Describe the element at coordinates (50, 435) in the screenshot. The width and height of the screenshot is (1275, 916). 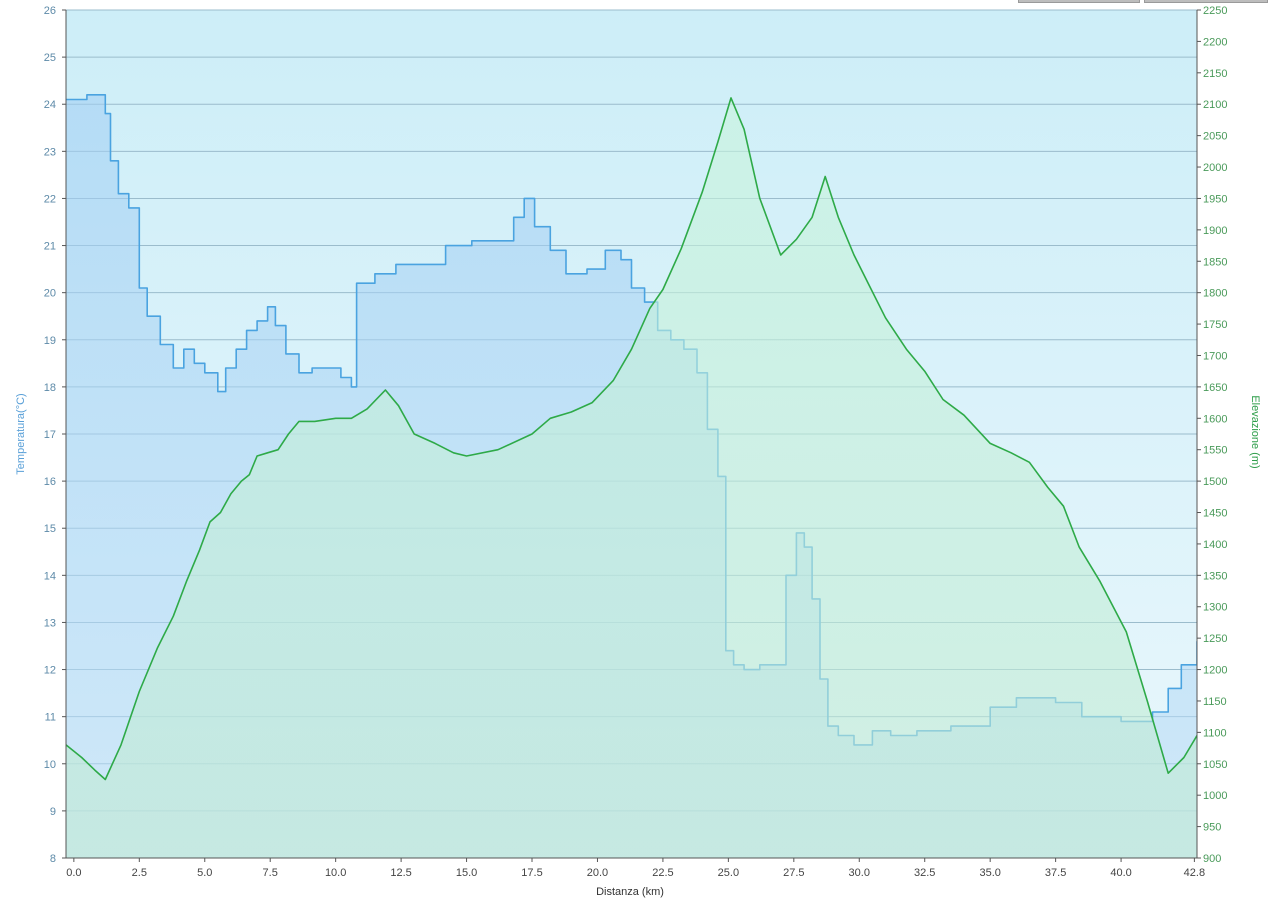
I see `y-left-tick-17: 17` at that location.